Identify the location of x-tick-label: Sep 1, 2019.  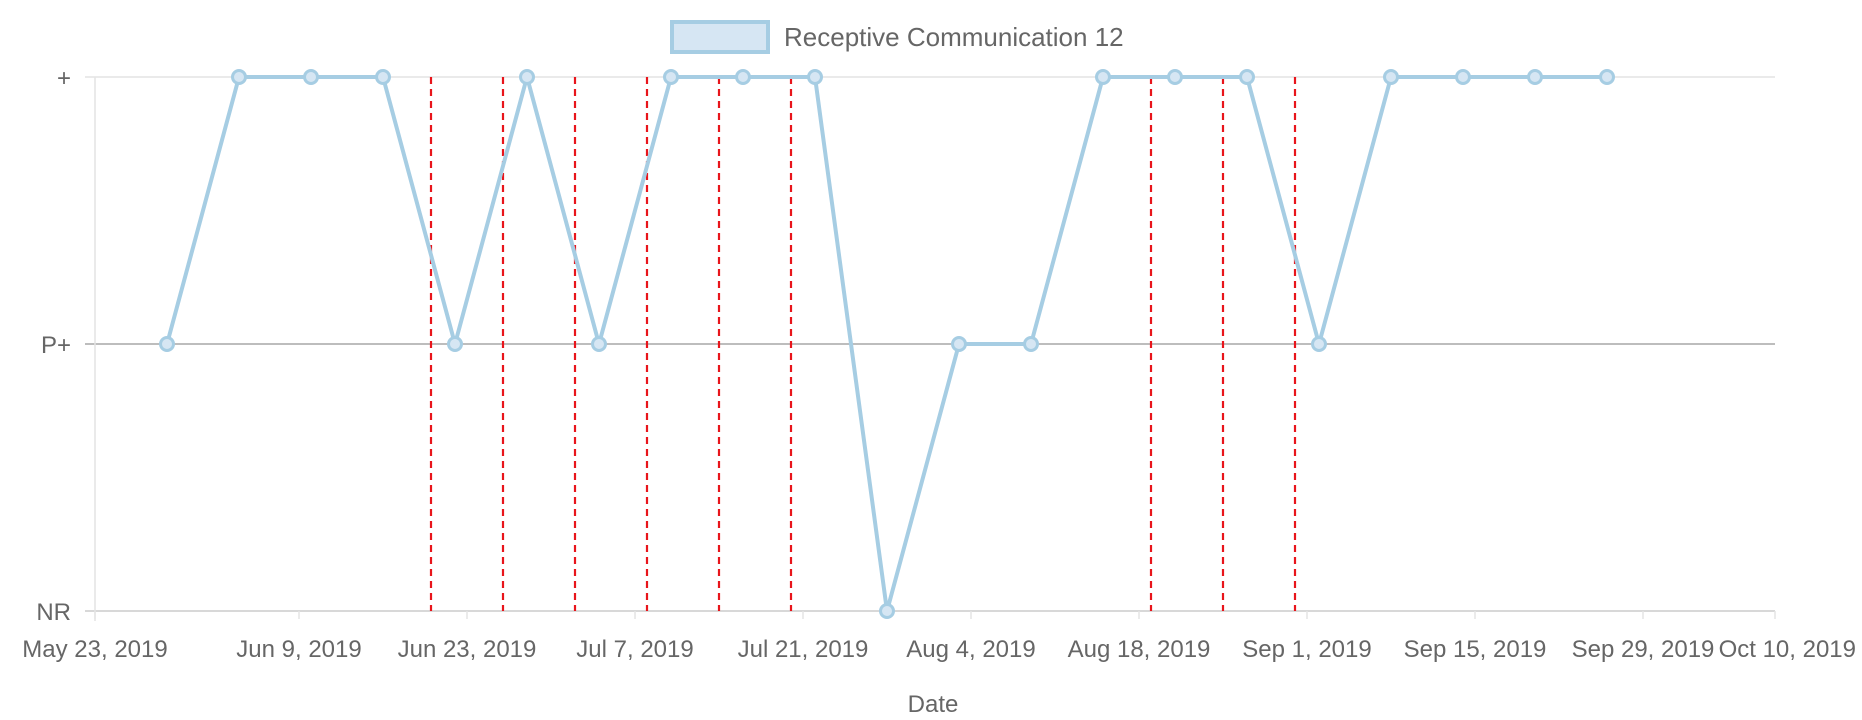
(1306, 649).